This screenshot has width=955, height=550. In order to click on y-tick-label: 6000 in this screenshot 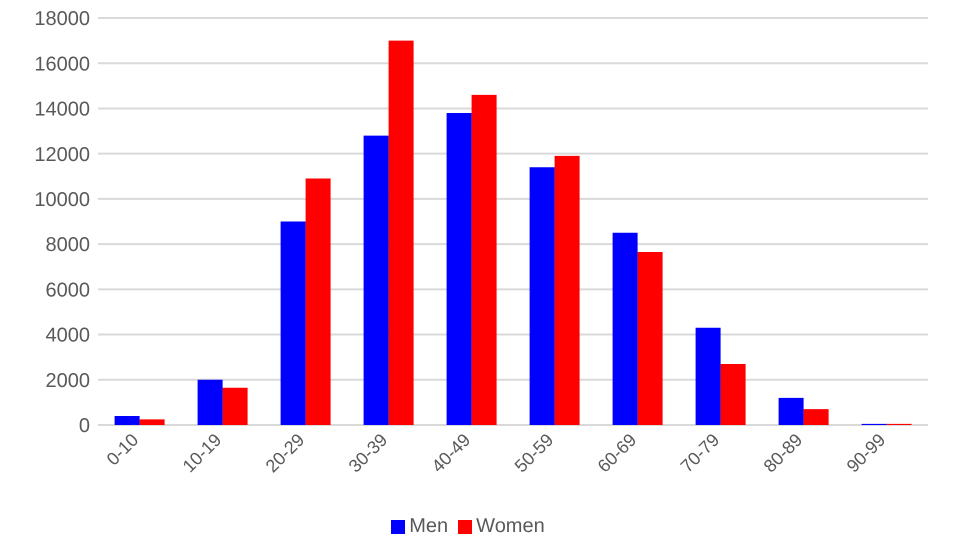, I will do `click(68, 290)`.